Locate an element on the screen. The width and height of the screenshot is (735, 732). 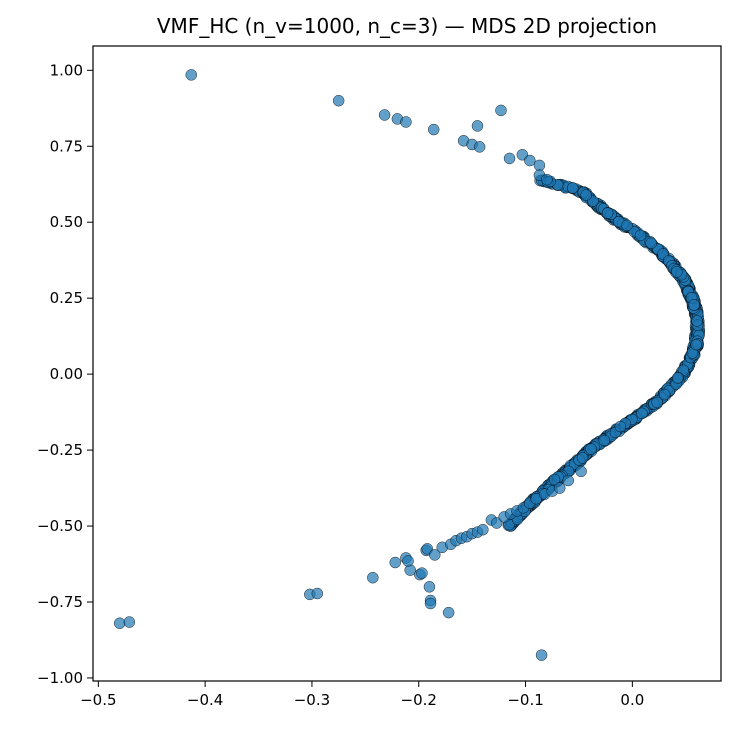
x-tick-label: −0.3 is located at coordinates (312, 700).